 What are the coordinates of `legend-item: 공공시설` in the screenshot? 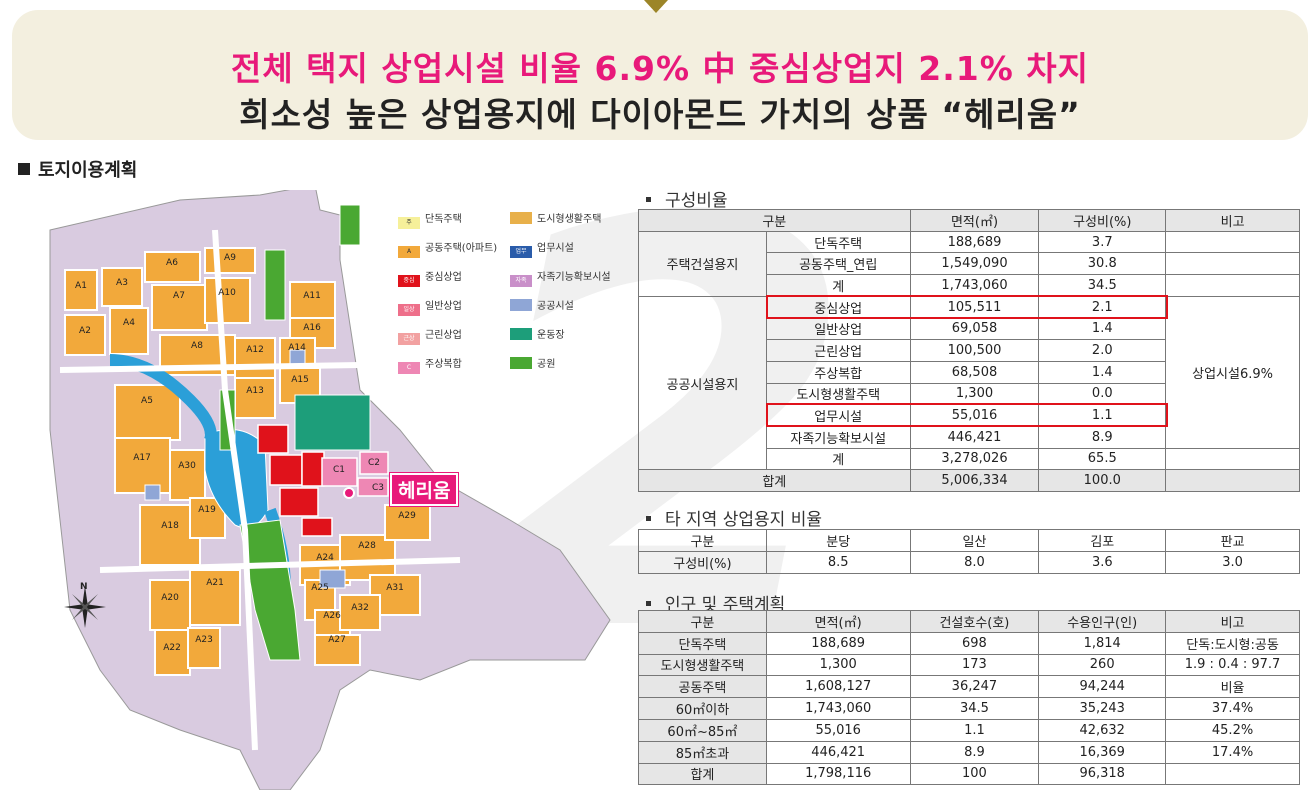 It's located at (542, 304).